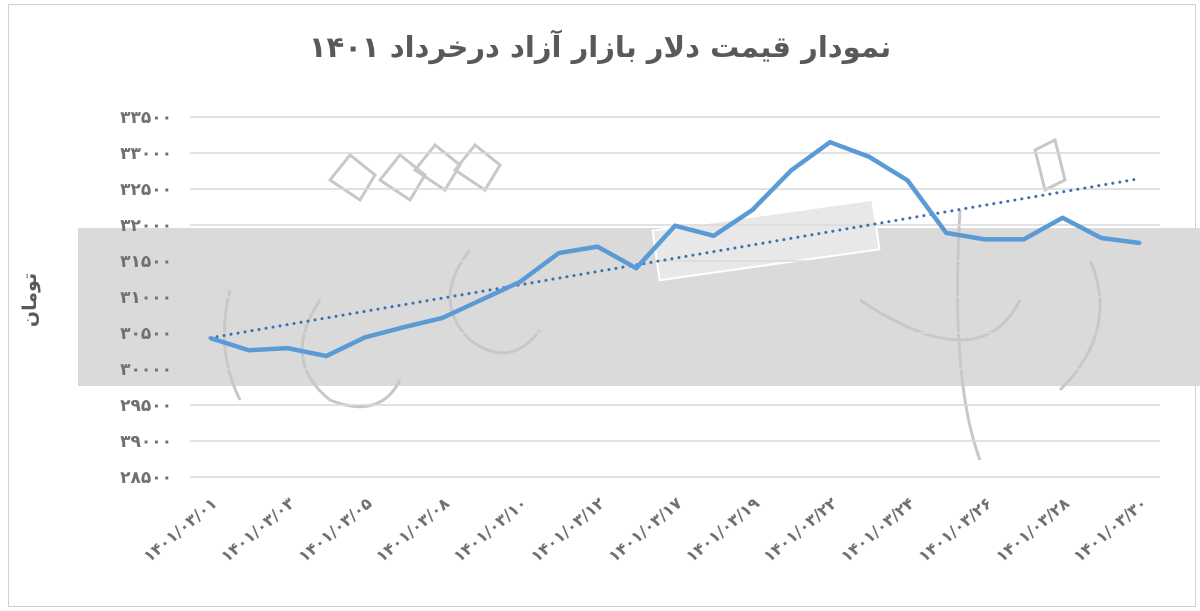 The width and height of the screenshot is (1200, 611). What do you see at coordinates (146, 154) in the screenshot?
I see `y-tick-label: ۳۳۰۰۰` at bounding box center [146, 154].